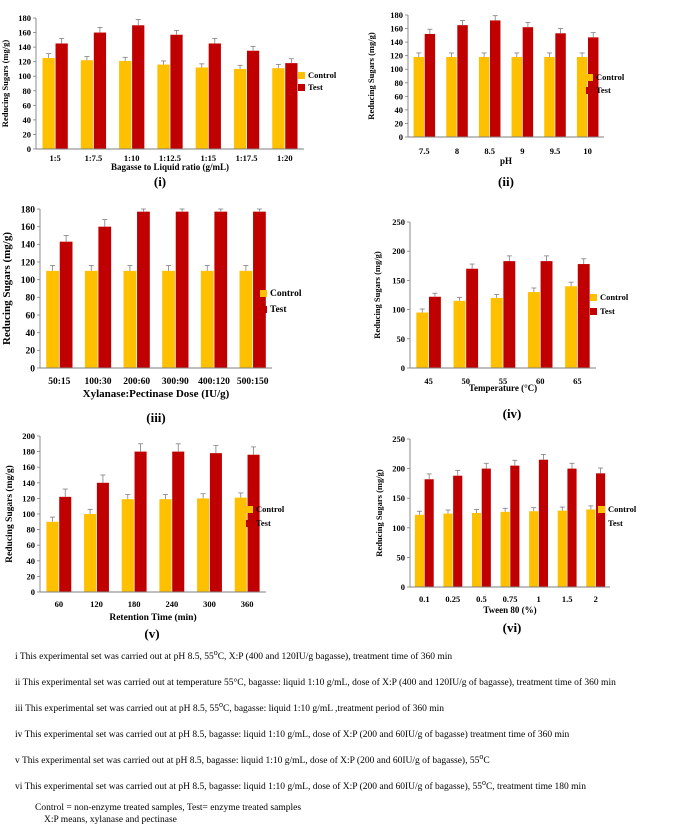 This screenshot has height=825, width=680. Describe the element at coordinates (171, 604) in the screenshot. I see `x-tick-label: 240` at that location.